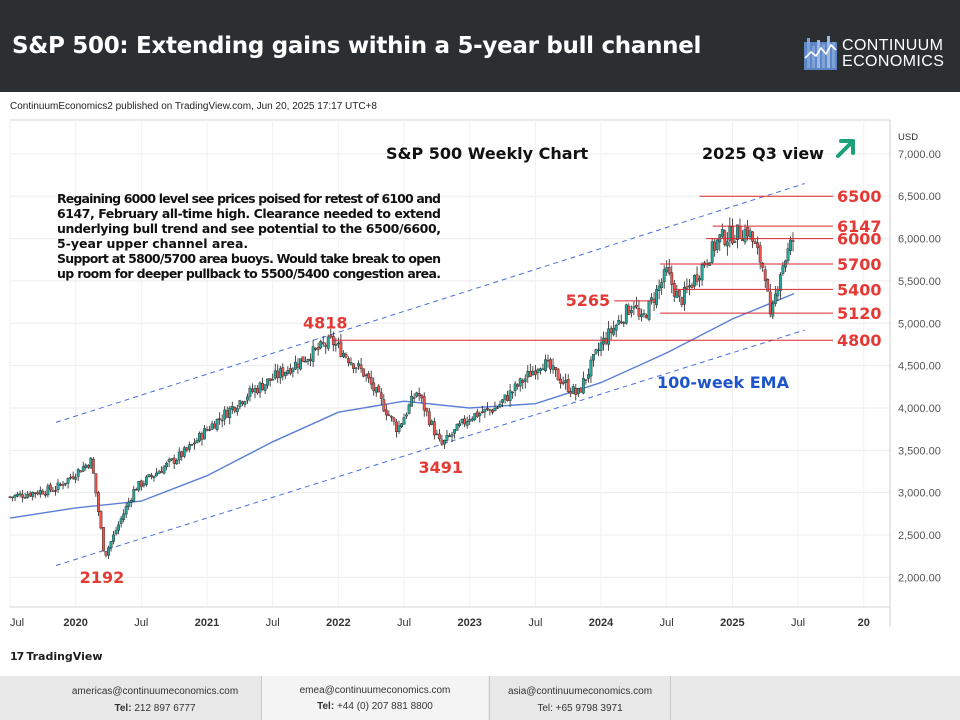  What do you see at coordinates (859, 340) in the screenshot?
I see `level-label-4800: 4800` at bounding box center [859, 340].